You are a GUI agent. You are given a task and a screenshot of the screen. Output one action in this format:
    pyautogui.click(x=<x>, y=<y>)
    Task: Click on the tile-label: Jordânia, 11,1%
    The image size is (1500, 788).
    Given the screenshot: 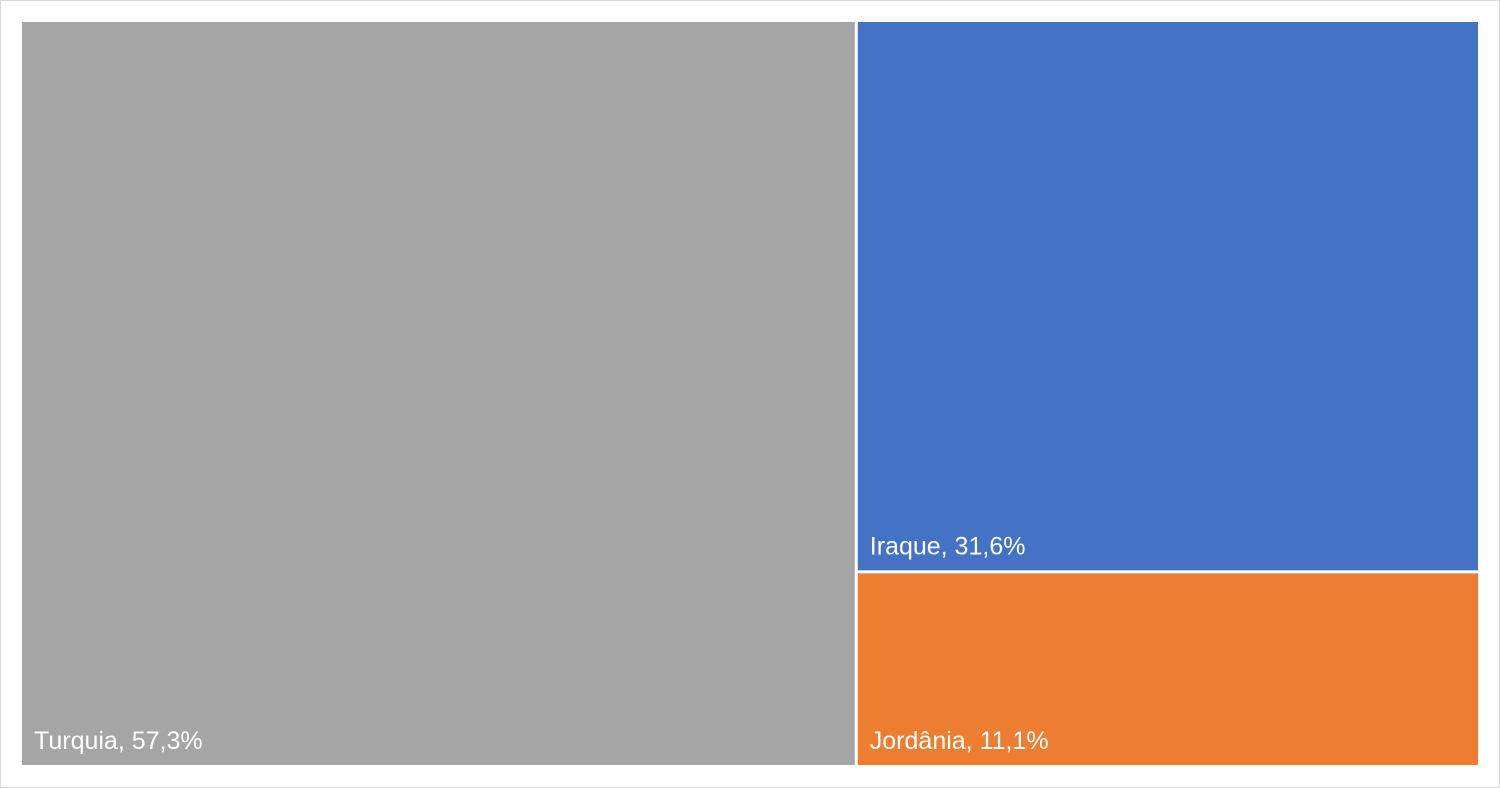 What is the action you would take?
    pyautogui.click(x=959, y=741)
    